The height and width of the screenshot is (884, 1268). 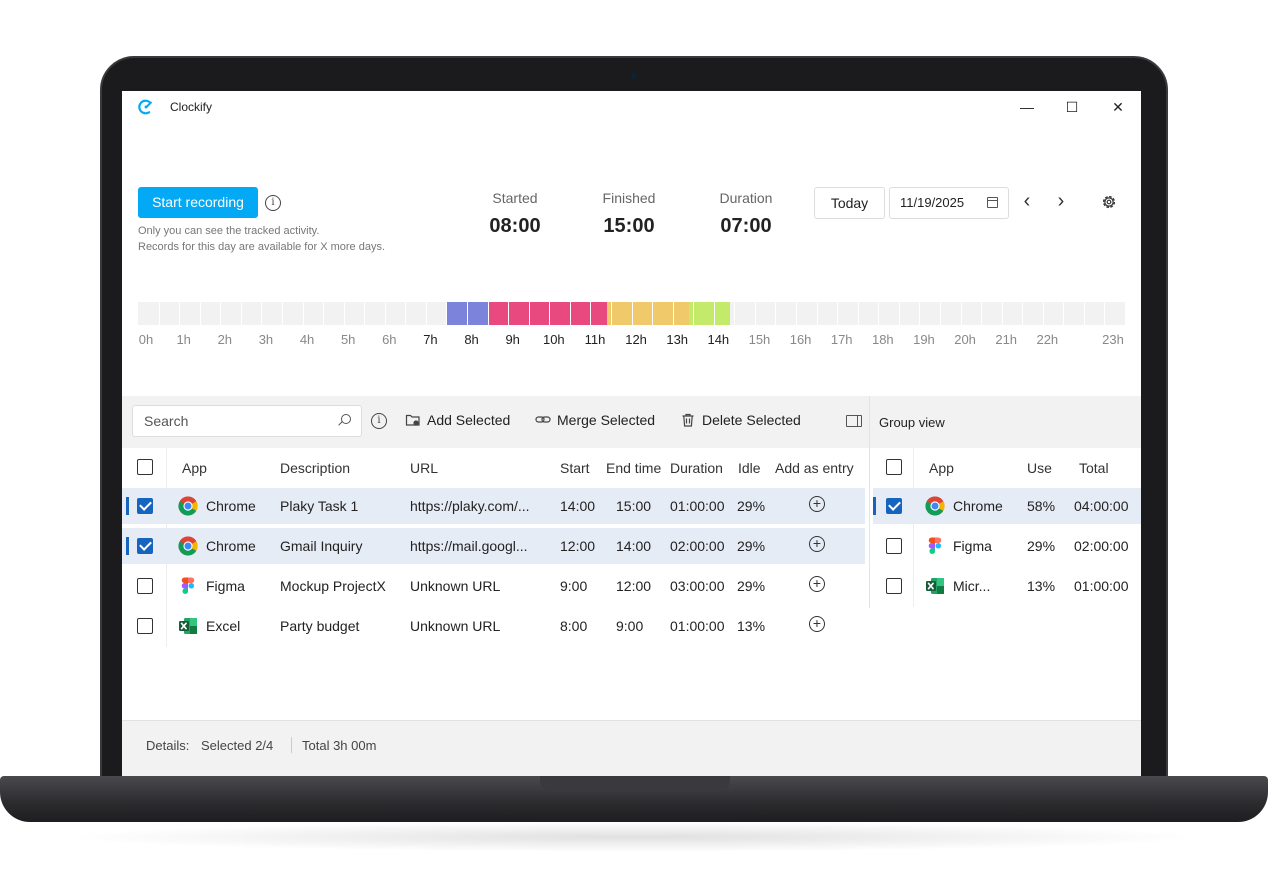 I want to click on row-app: Chrome, so click(x=231, y=506).